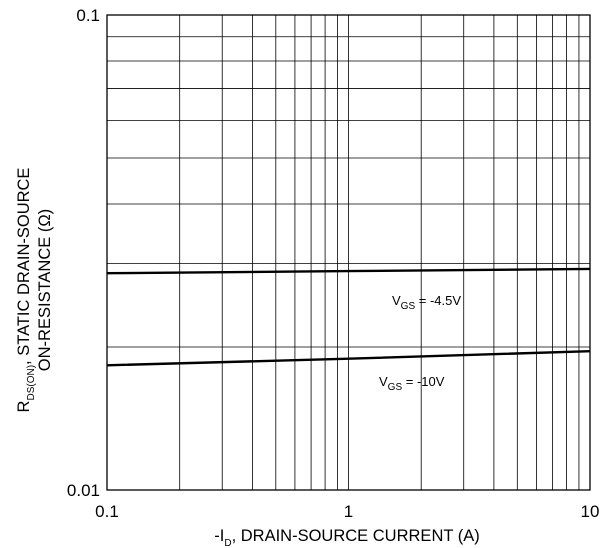 Image resolution: width=600 pixels, height=548 pixels. I want to click on x-tick-label: 10, so click(590, 511).